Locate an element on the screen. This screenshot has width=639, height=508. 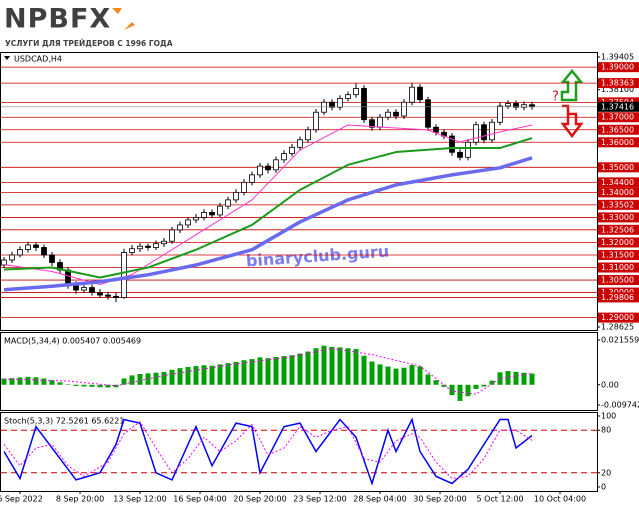
level-label: 1.39000 is located at coordinates (617, 67).